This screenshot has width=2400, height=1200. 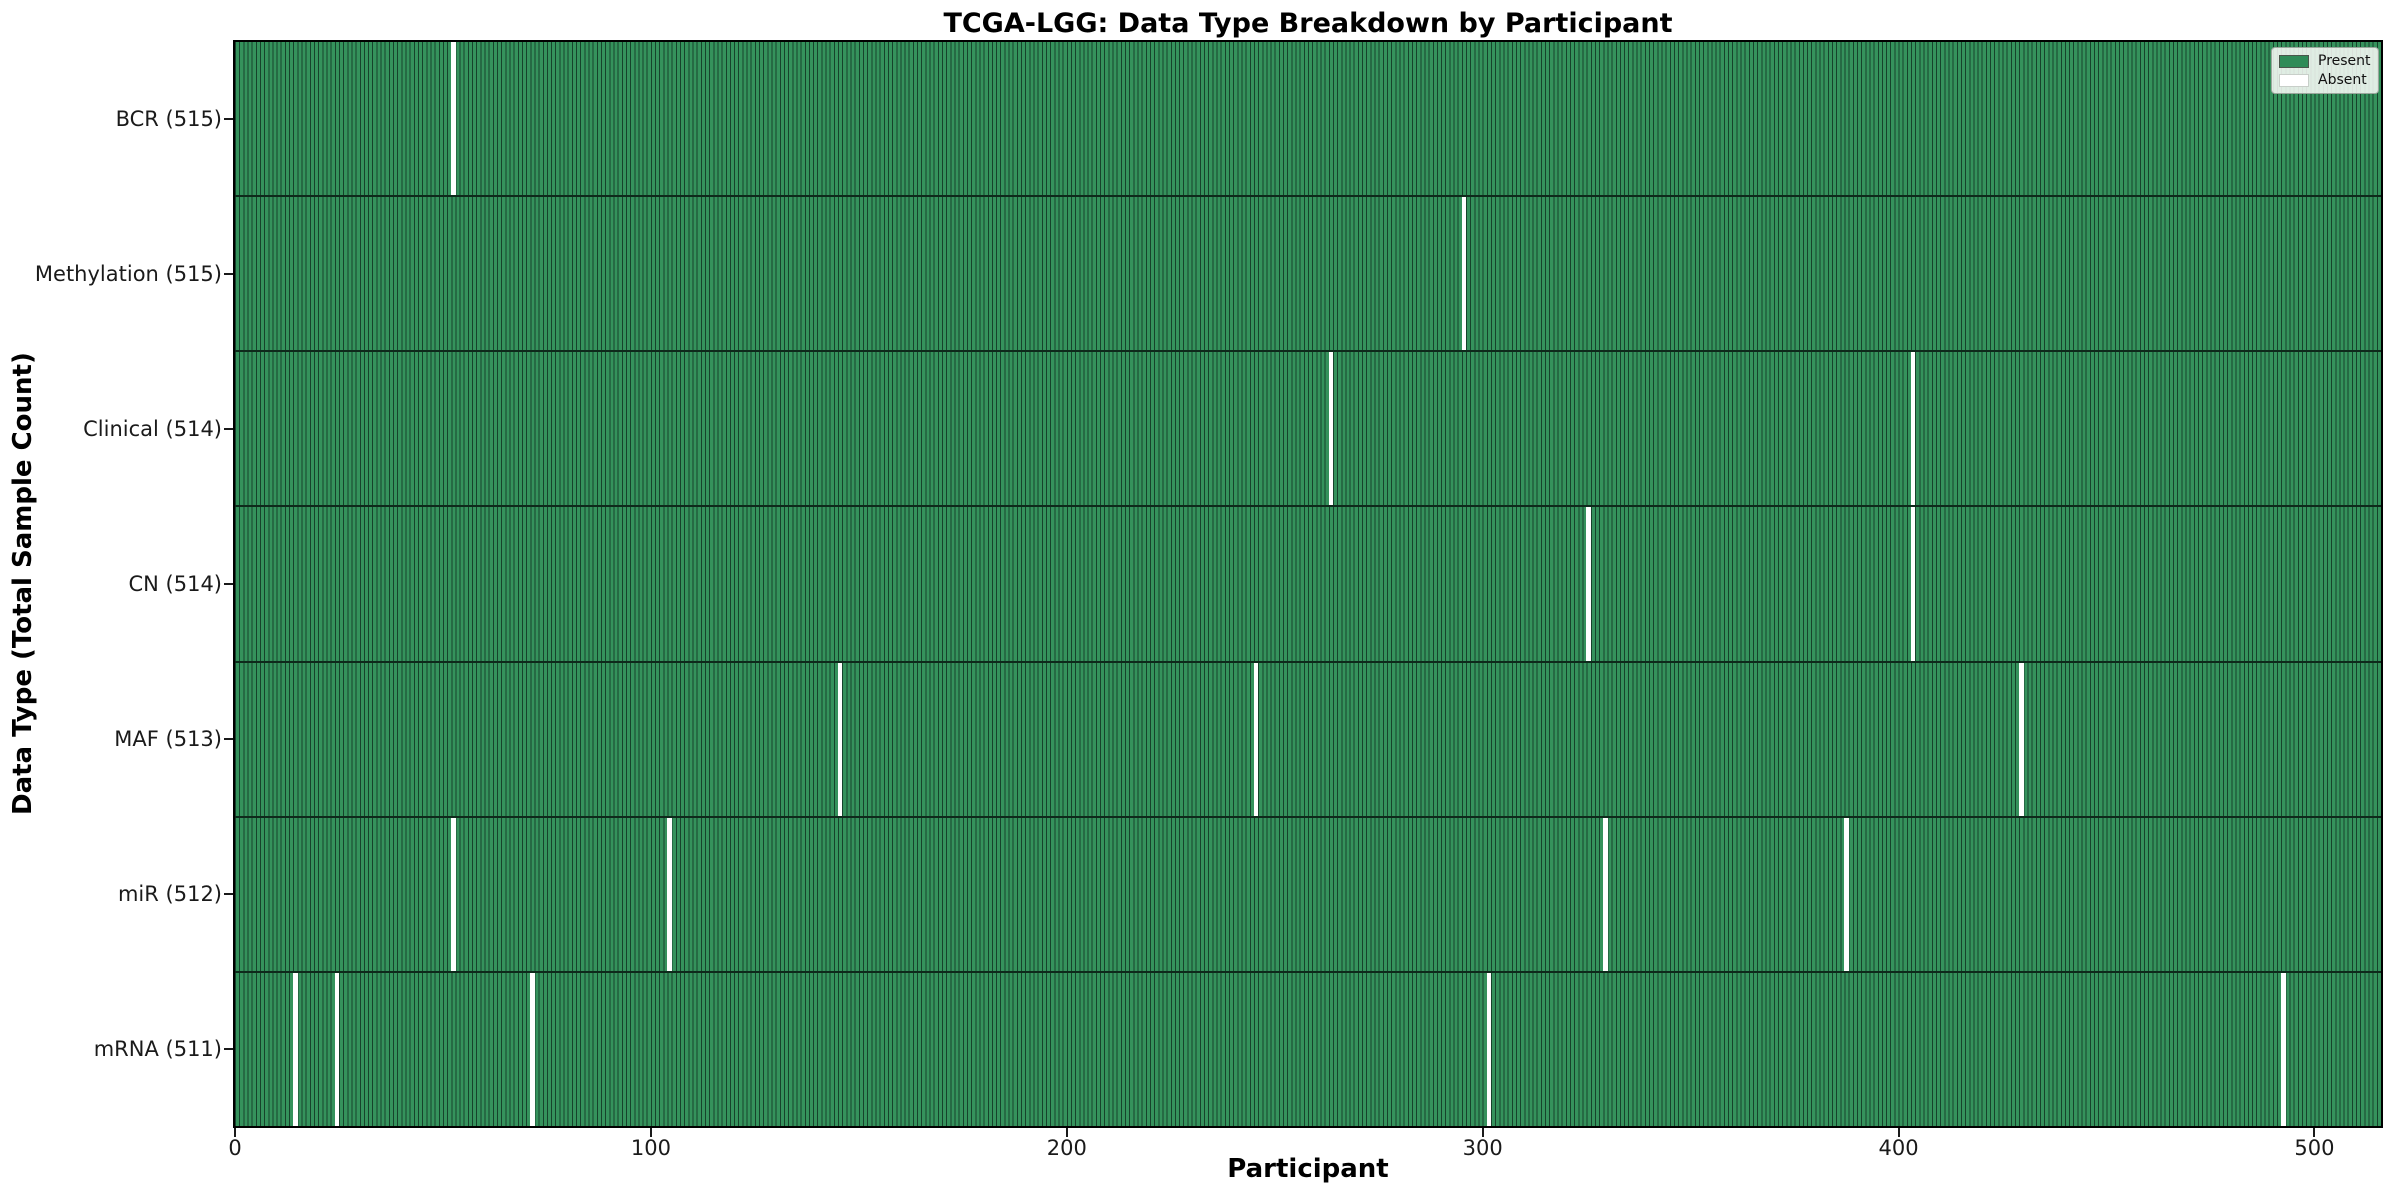 What do you see at coordinates (1308, 740) in the screenshot?
I see `row-band-MAF` at bounding box center [1308, 740].